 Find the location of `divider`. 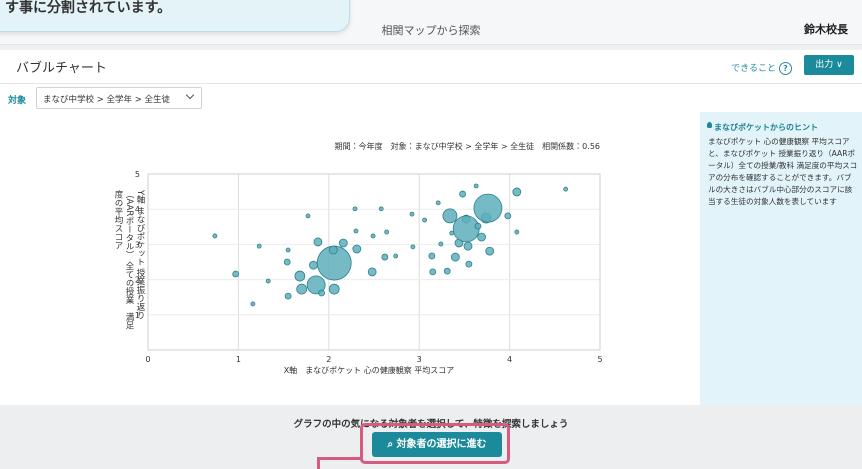

divider is located at coordinates (431, 83).